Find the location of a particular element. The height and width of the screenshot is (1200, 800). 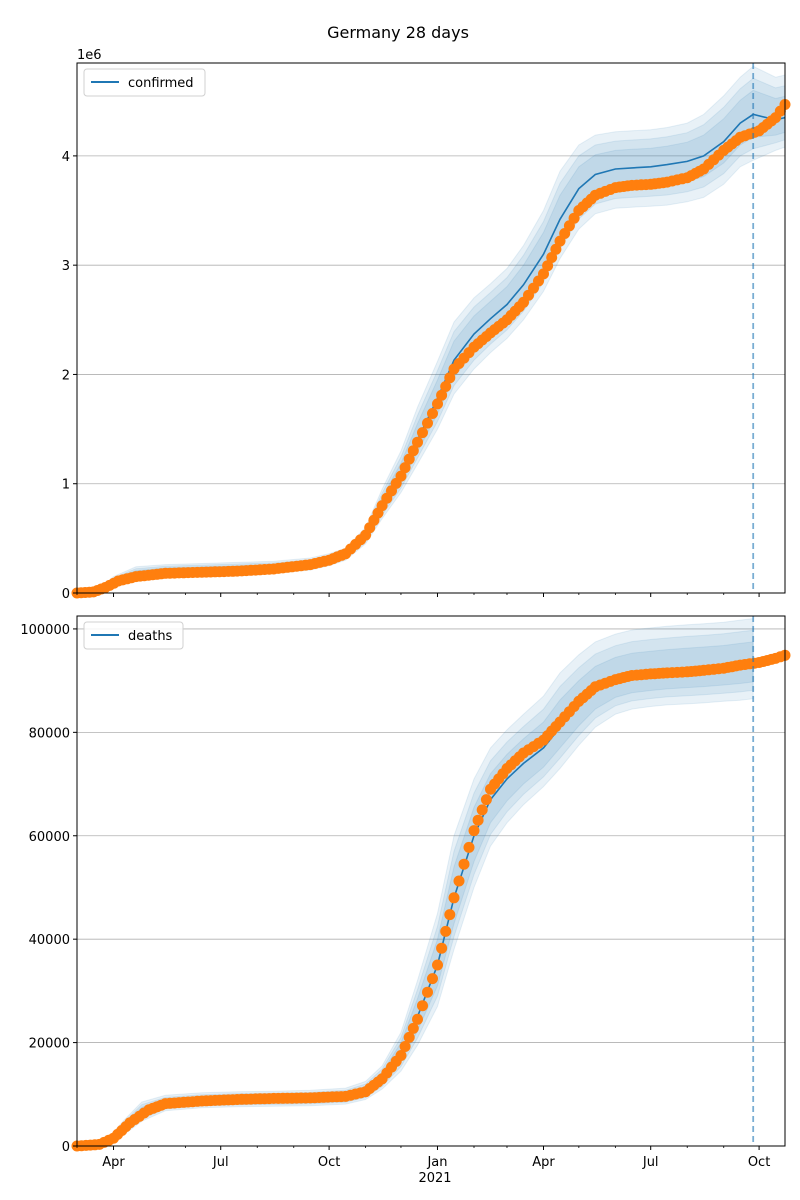

confirmed-y-tick-label: 0 is located at coordinates (66, 594).